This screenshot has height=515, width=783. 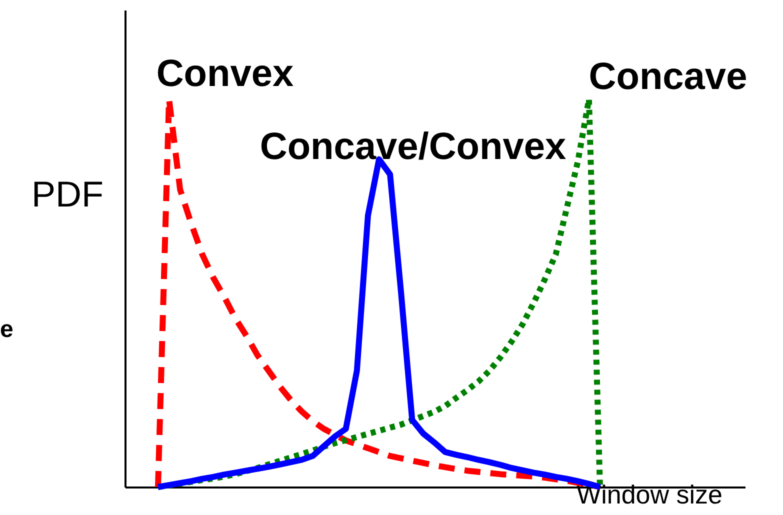 I want to click on annotation: Concave/Convex, so click(x=413, y=147).